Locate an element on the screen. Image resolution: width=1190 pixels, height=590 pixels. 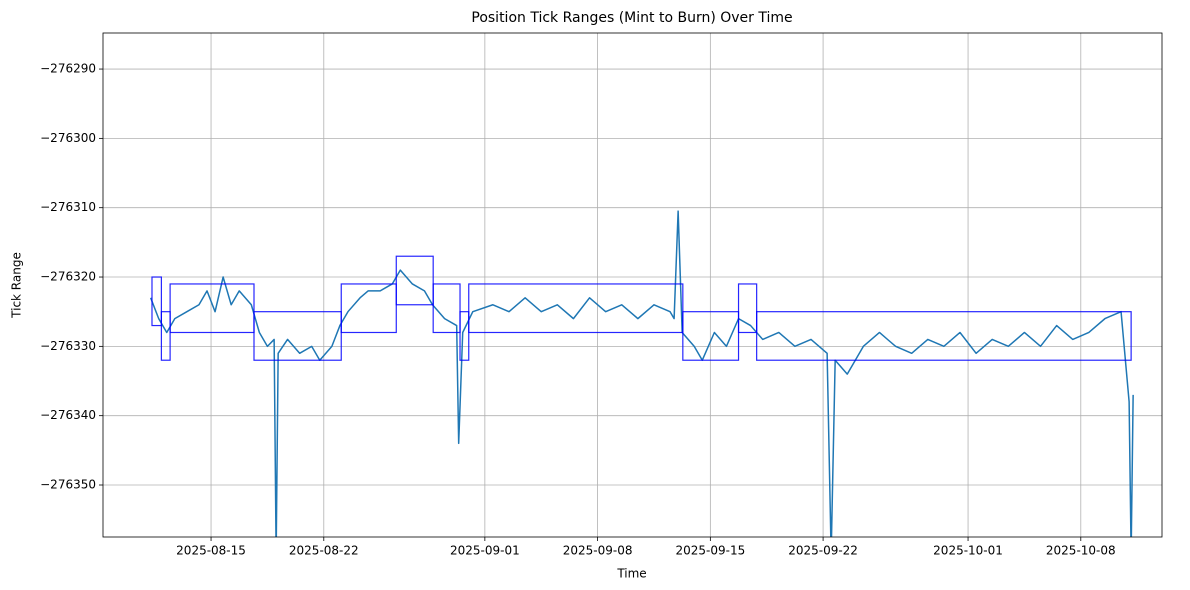
y-tick-label: −276340 is located at coordinates (68, 415).